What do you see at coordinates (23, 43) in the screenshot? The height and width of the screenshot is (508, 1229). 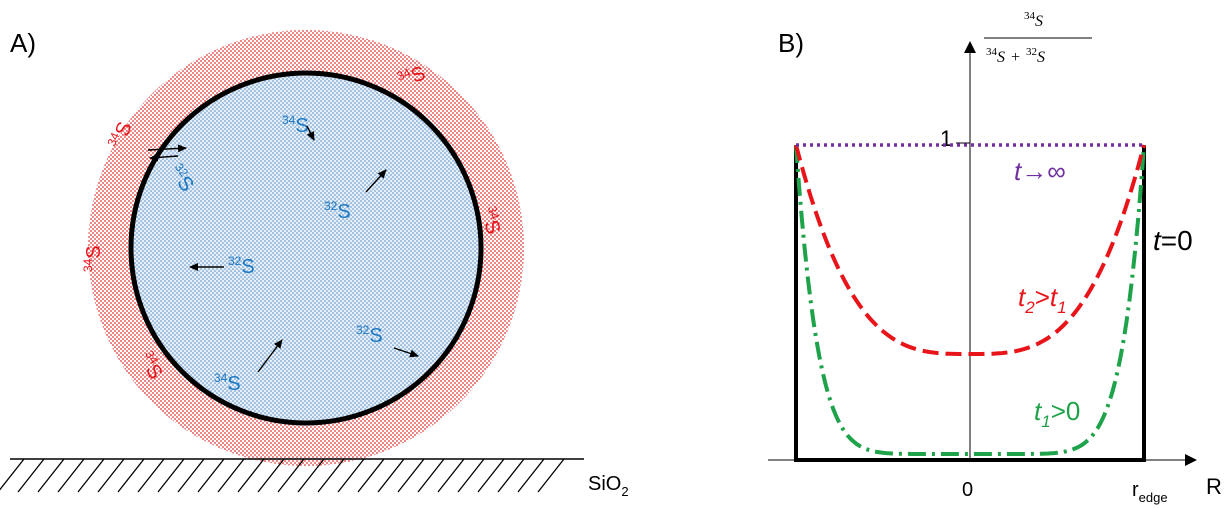 I see `panel-a-label: A)` at bounding box center [23, 43].